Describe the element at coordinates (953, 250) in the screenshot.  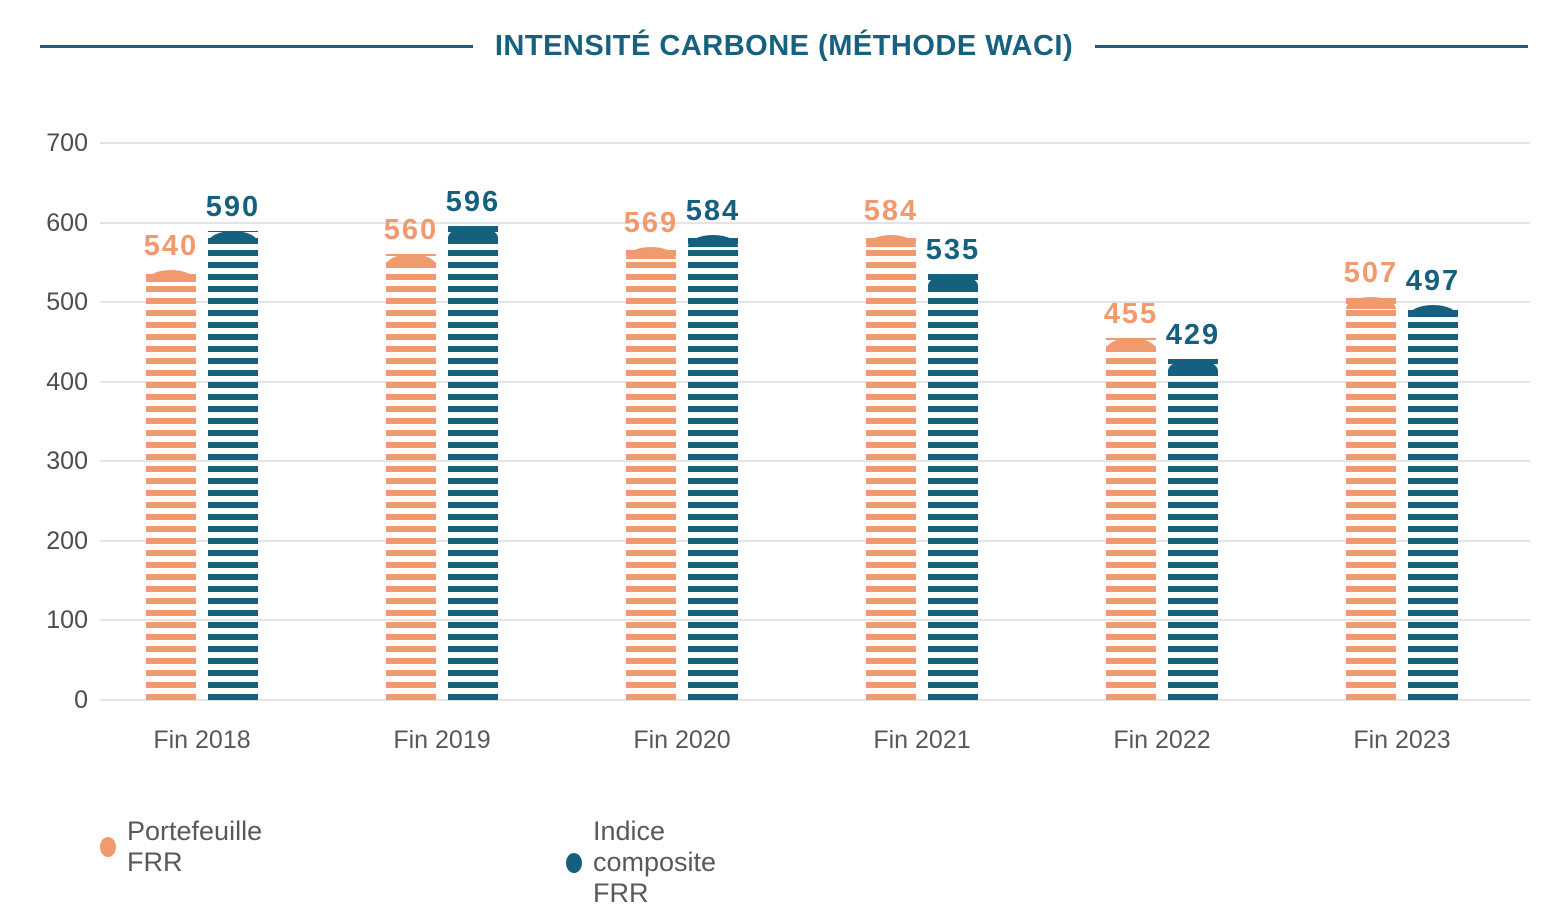
I see `bar-value-label: 535` at that location.